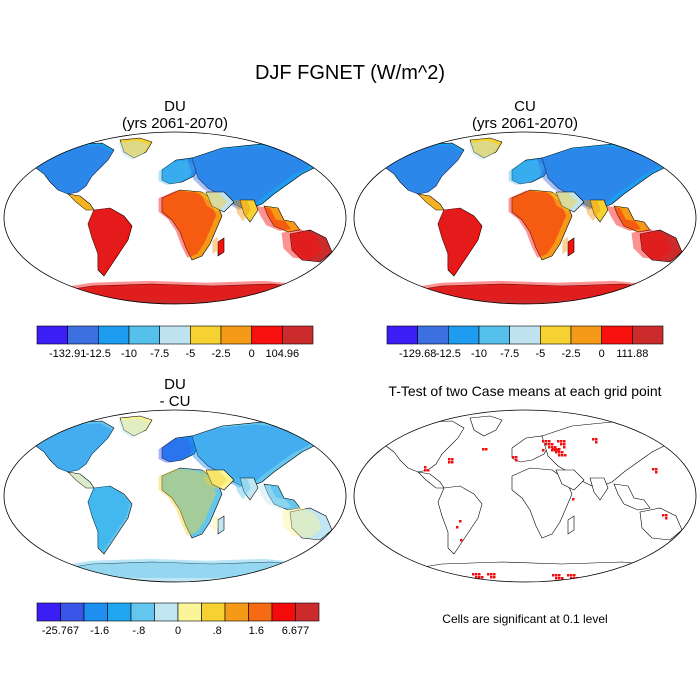  What do you see at coordinates (81, 480) in the screenshot?
I see `continent-centralAmerica-shade` at bounding box center [81, 480].